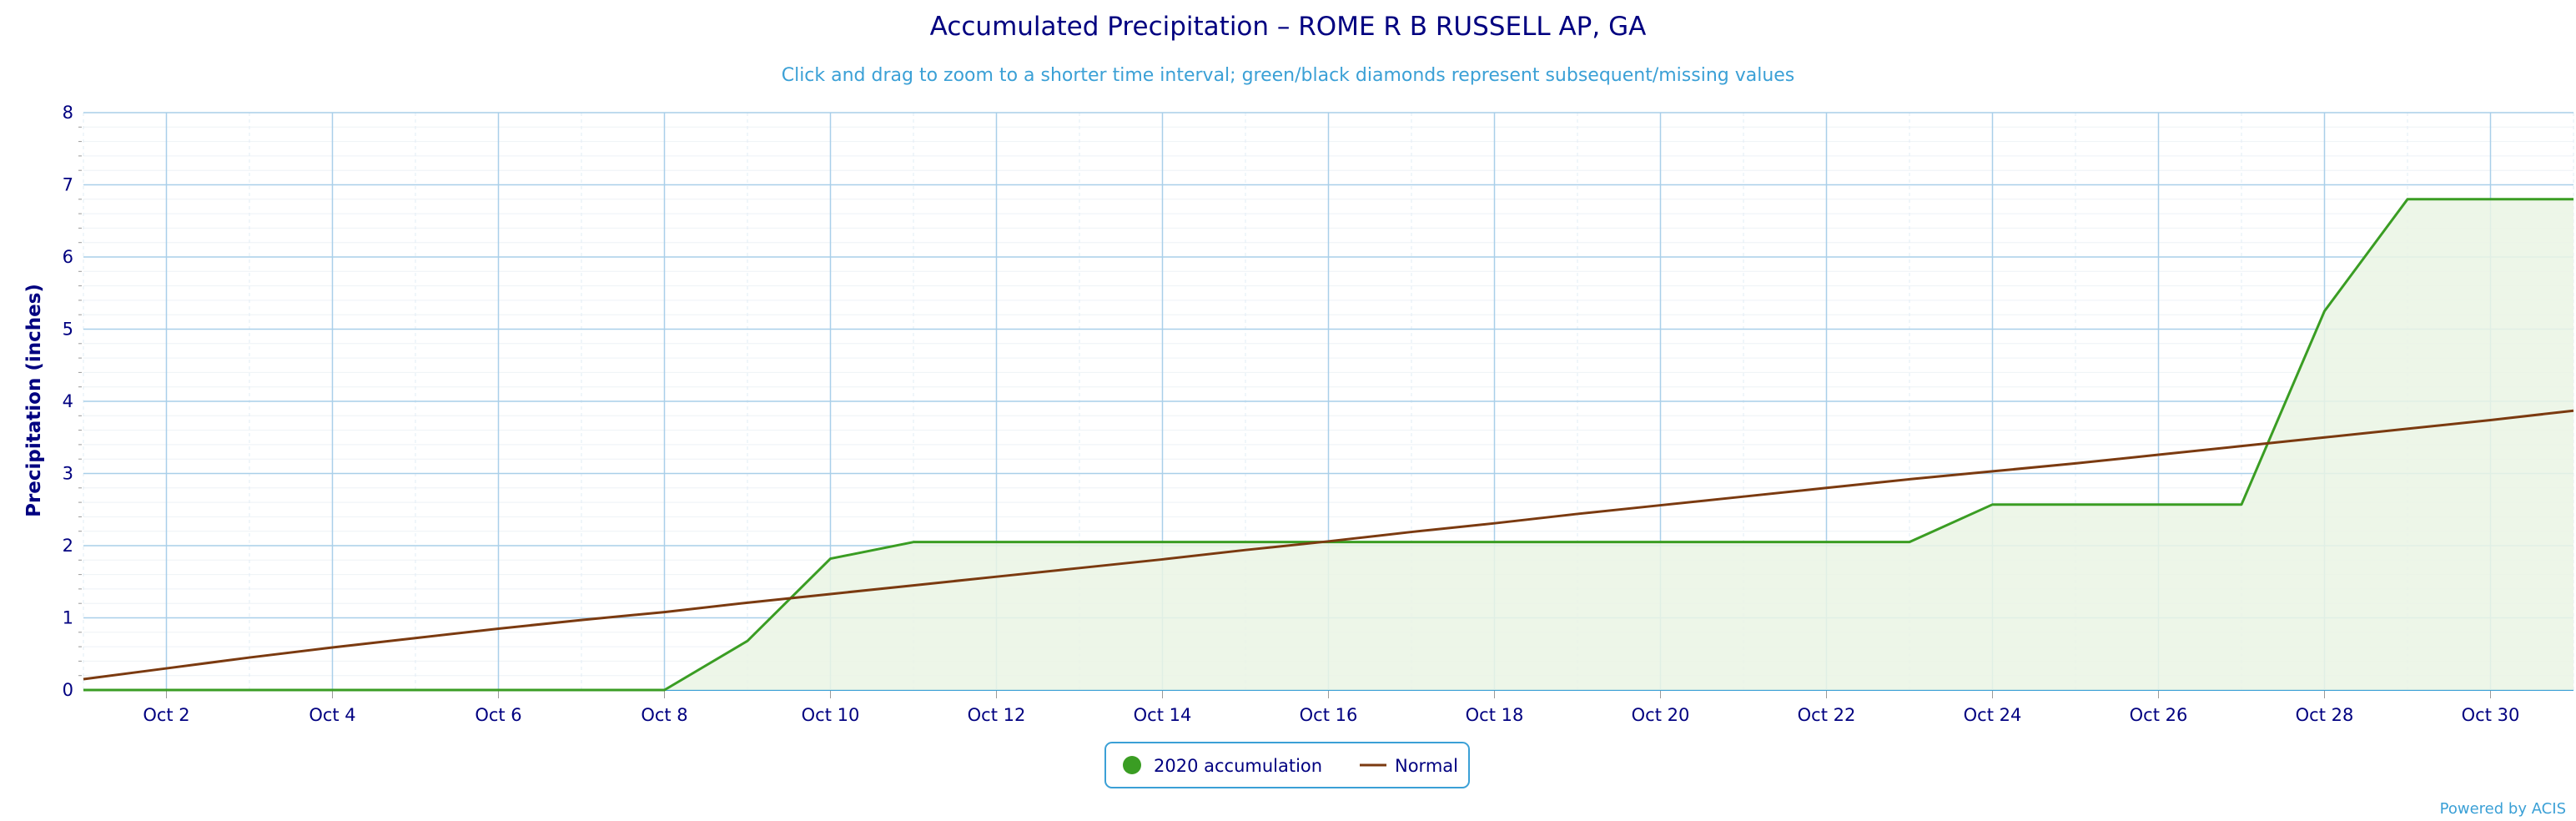 The image size is (2576, 821). Describe the element at coordinates (332, 715) in the screenshot. I see `x-tick-label: Oct 4` at that location.